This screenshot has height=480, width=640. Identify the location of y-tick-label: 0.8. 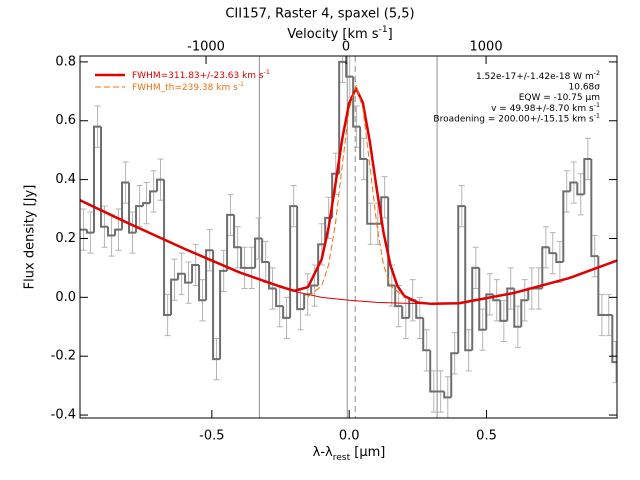
(65, 61).